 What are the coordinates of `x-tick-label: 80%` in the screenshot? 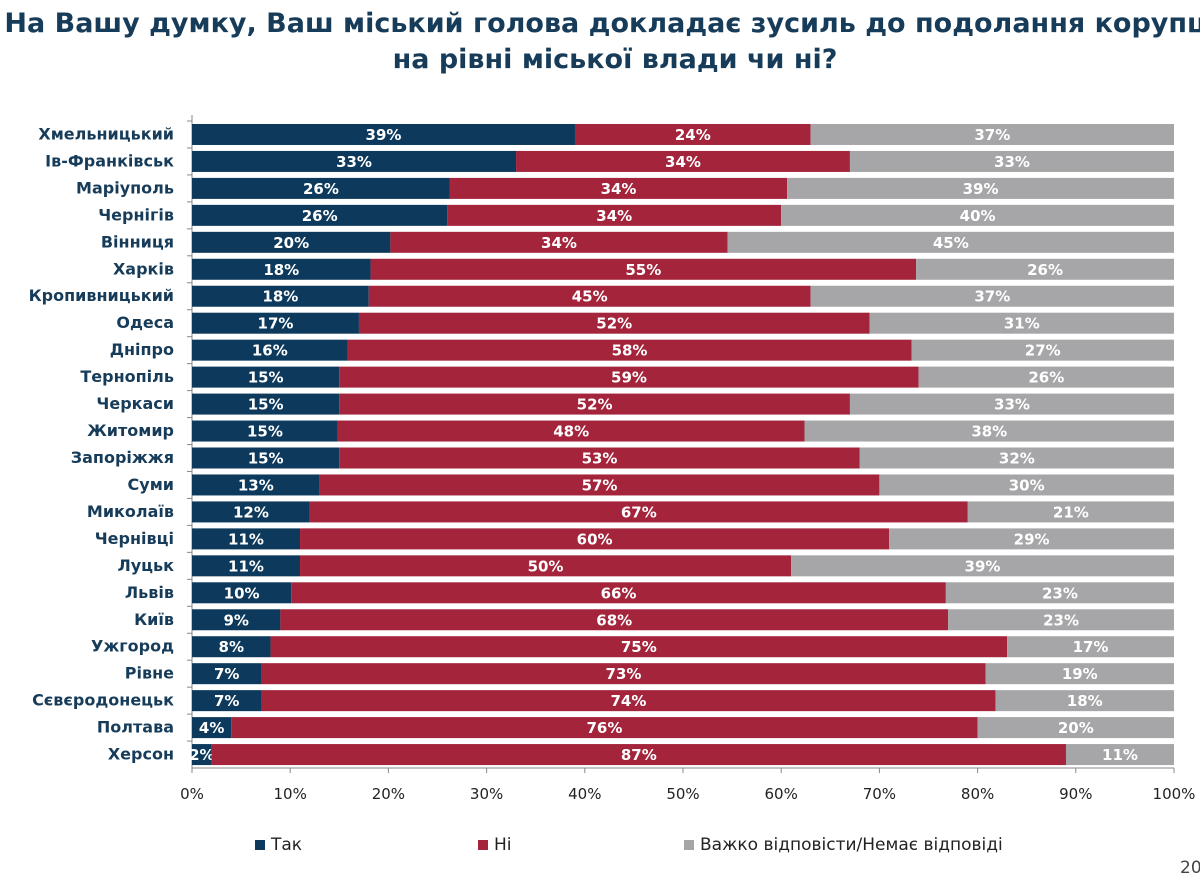 It's located at (977, 794).